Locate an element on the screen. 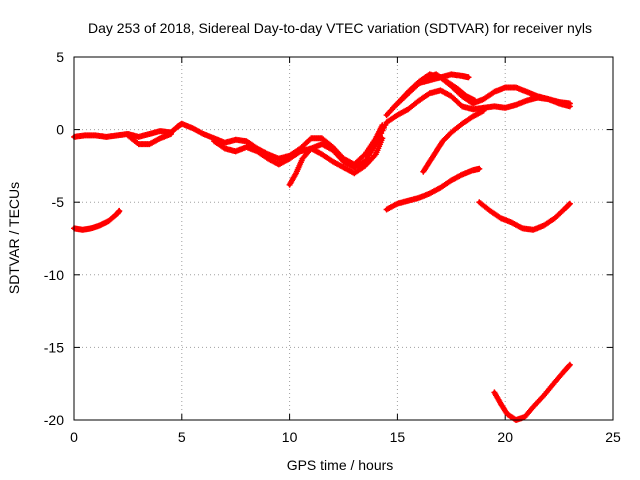  series-track-early-negative is located at coordinates (97, 220).